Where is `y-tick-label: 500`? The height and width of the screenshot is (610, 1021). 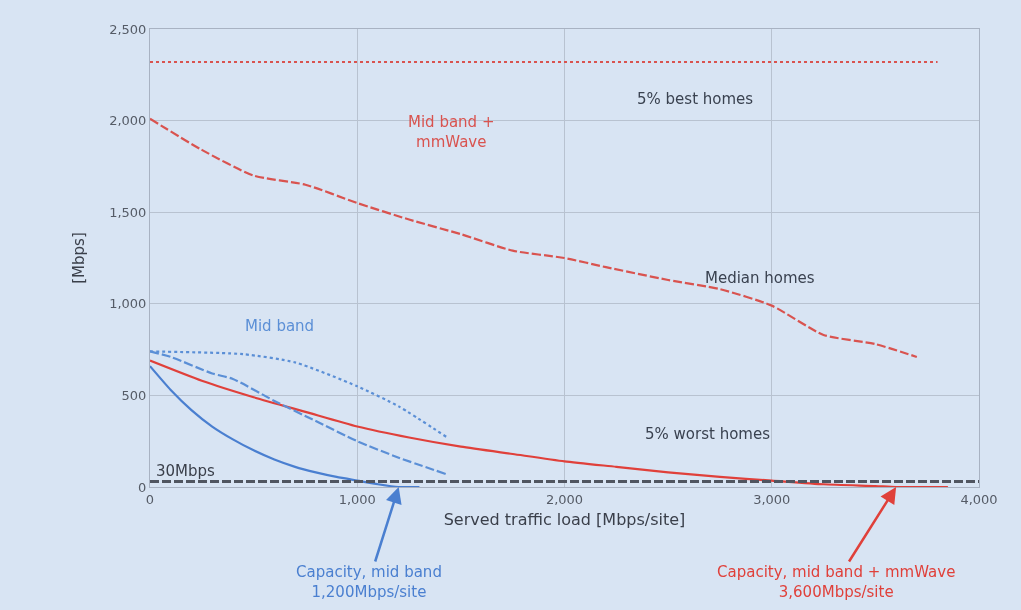 y-tick-label: 500 is located at coordinates (134, 395).